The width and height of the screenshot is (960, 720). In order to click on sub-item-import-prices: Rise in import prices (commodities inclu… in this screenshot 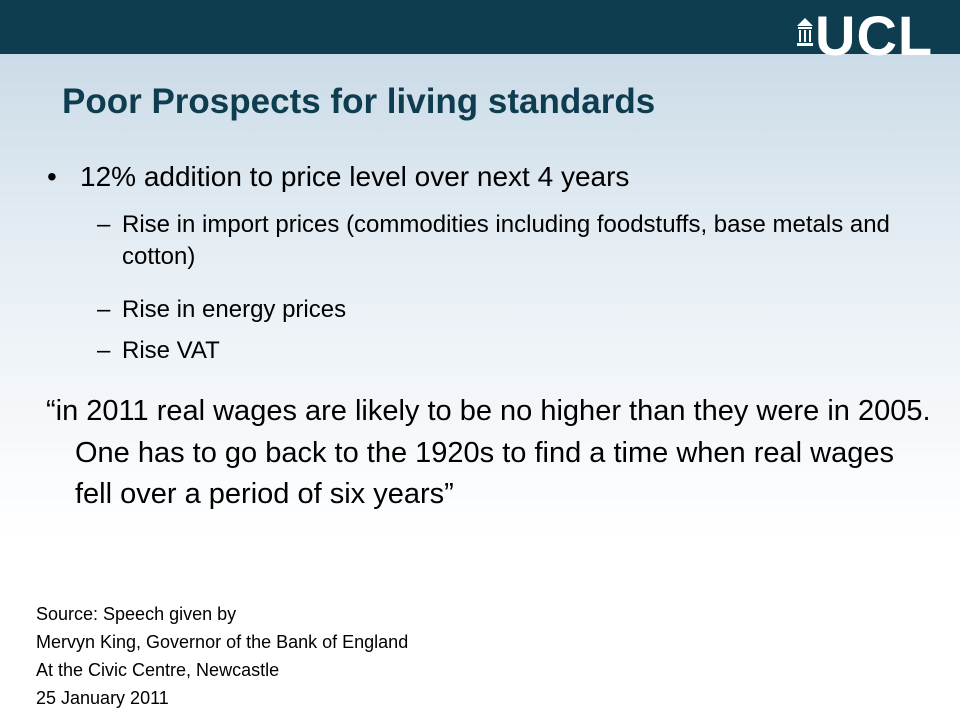, I will do `click(506, 240)`.